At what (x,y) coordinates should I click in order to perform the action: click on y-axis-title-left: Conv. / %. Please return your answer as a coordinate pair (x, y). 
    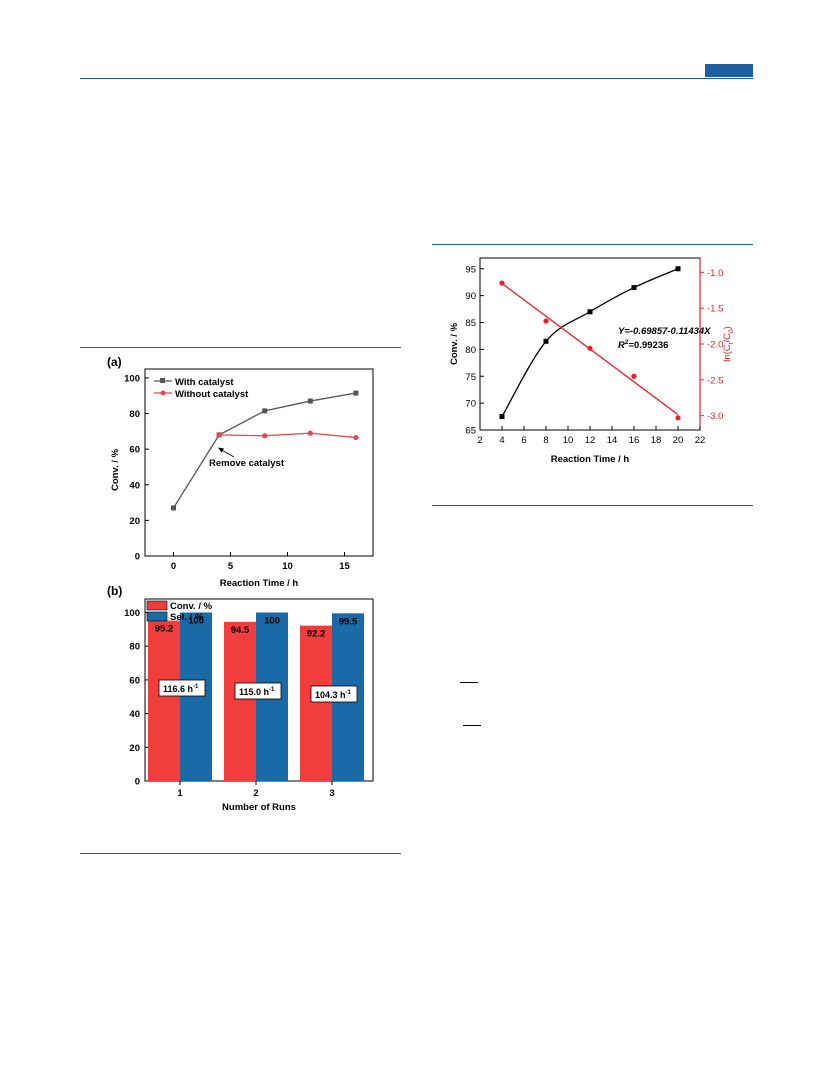
    Looking at the image, I should click on (454, 343).